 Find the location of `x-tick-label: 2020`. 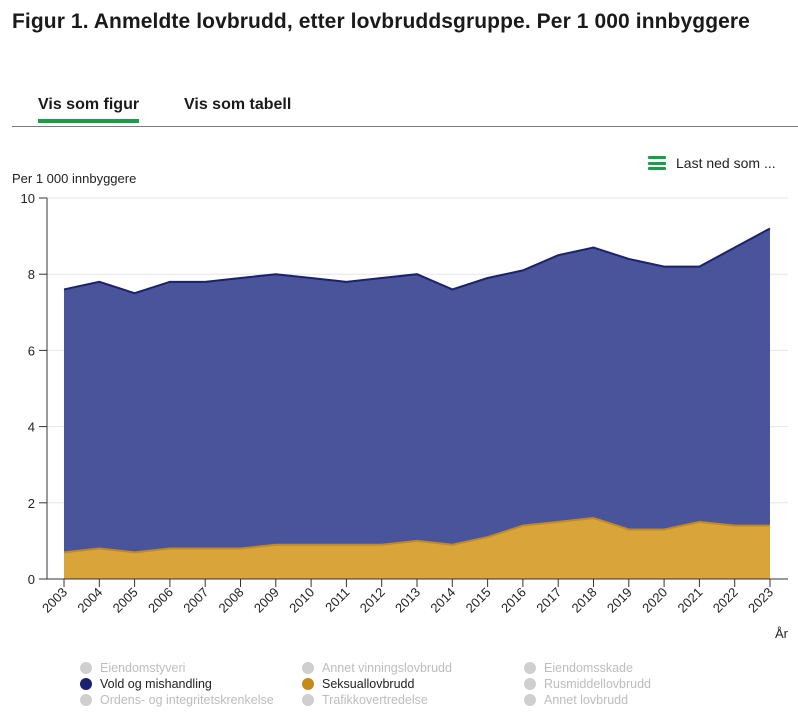

x-tick-label: 2020 is located at coordinates (654, 600).